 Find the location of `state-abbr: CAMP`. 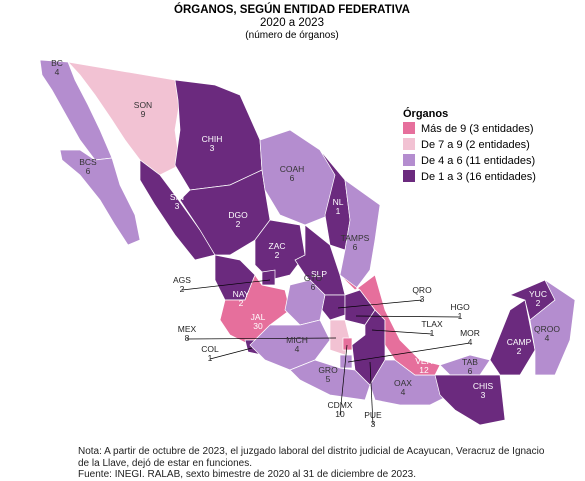

state-abbr: CAMP is located at coordinates (519, 342).